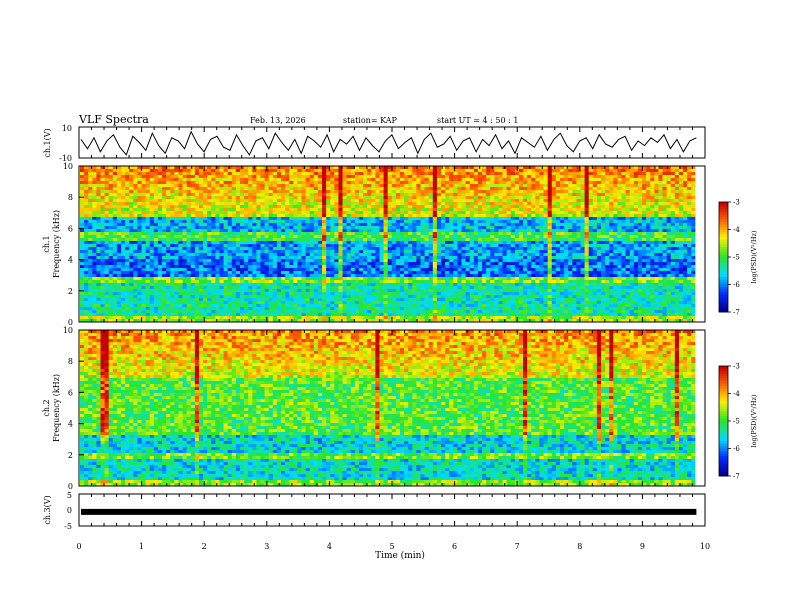 Image resolution: width=792 pixels, height=612 pixels. I want to click on time-axis-label: Time (min), so click(400, 555).